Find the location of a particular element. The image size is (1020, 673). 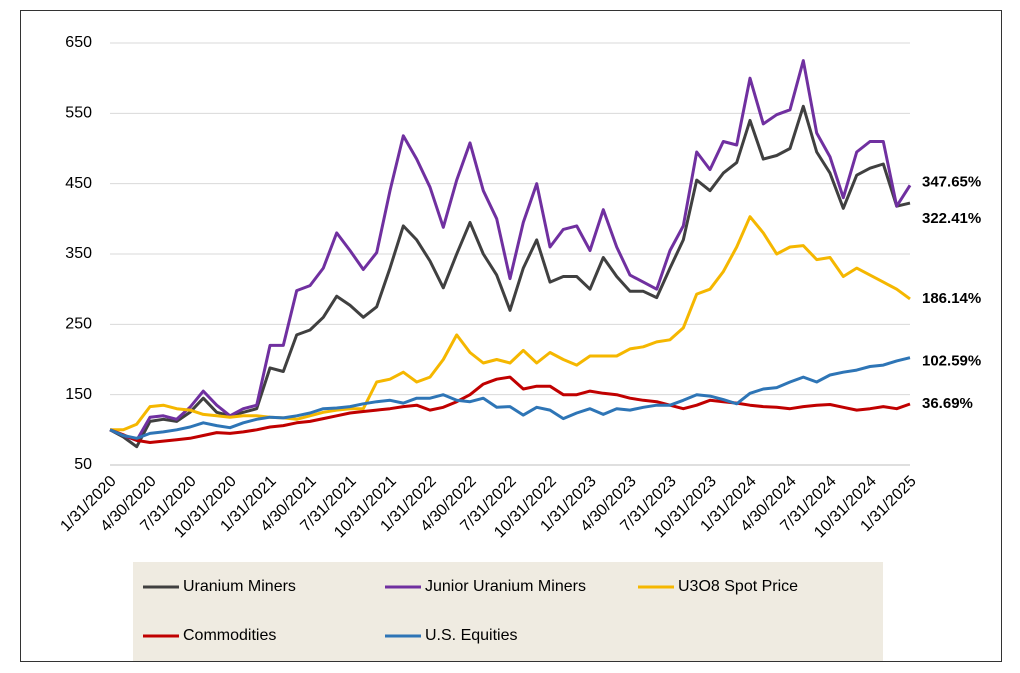

end-label: 322.41% is located at coordinates (951, 218).